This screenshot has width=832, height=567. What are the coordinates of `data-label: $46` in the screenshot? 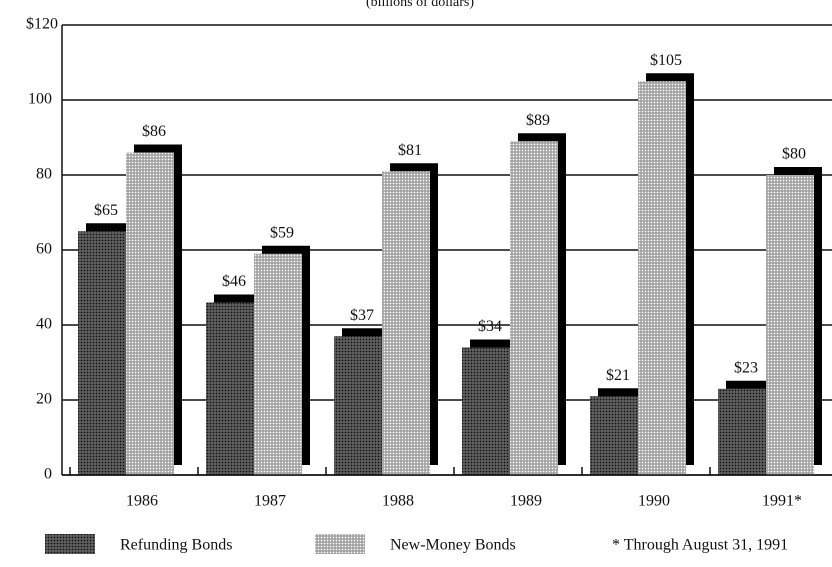 It's located at (234, 281).